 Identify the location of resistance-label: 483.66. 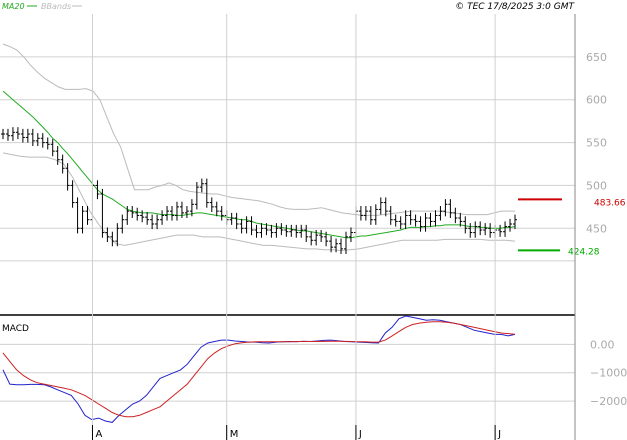
(610, 203).